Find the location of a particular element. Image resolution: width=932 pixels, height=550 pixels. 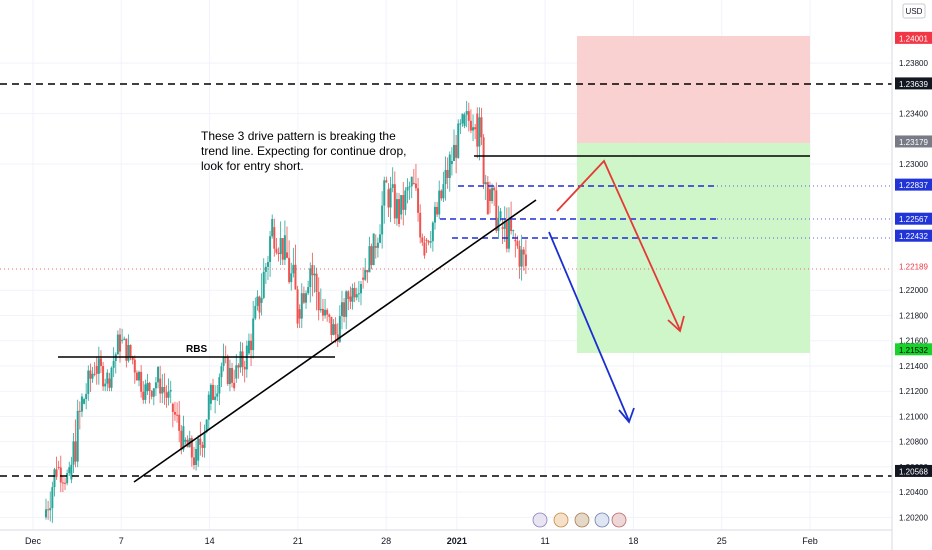

price-badge: 1.23179 is located at coordinates (913, 141).